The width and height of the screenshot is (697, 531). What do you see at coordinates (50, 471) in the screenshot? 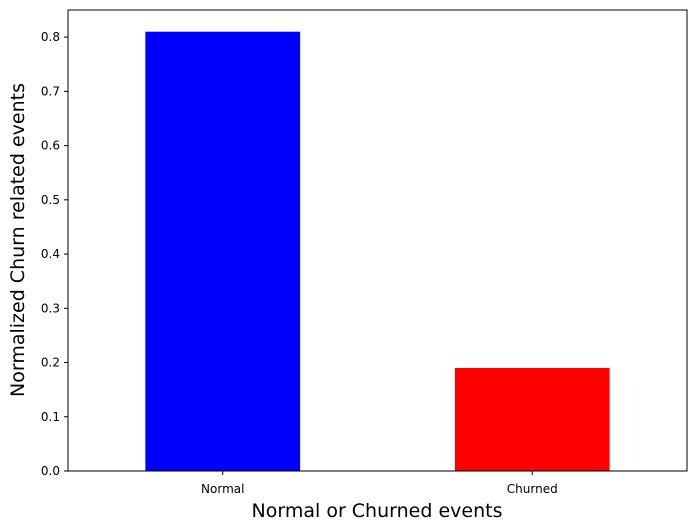
I see `y-tick-label: 0.0` at bounding box center [50, 471].